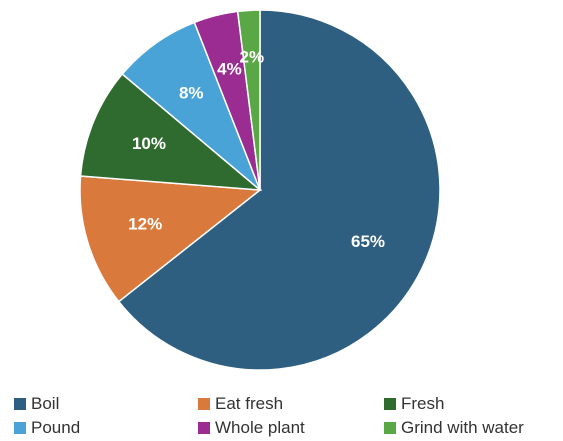 The image size is (563, 441). I want to click on data-label-fresh: 10%, so click(149, 143).